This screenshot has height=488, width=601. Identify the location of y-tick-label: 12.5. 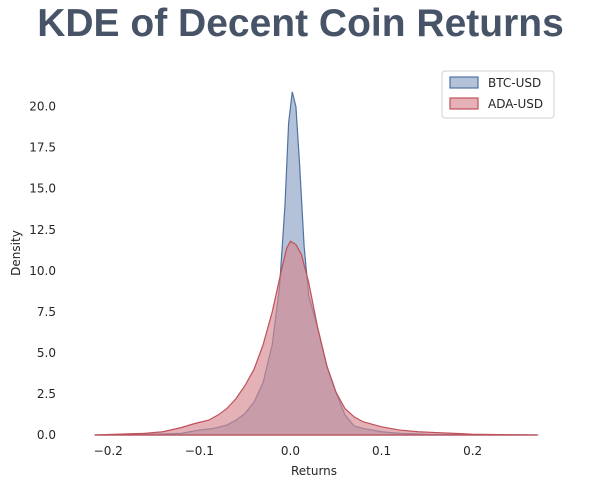
(42, 230).